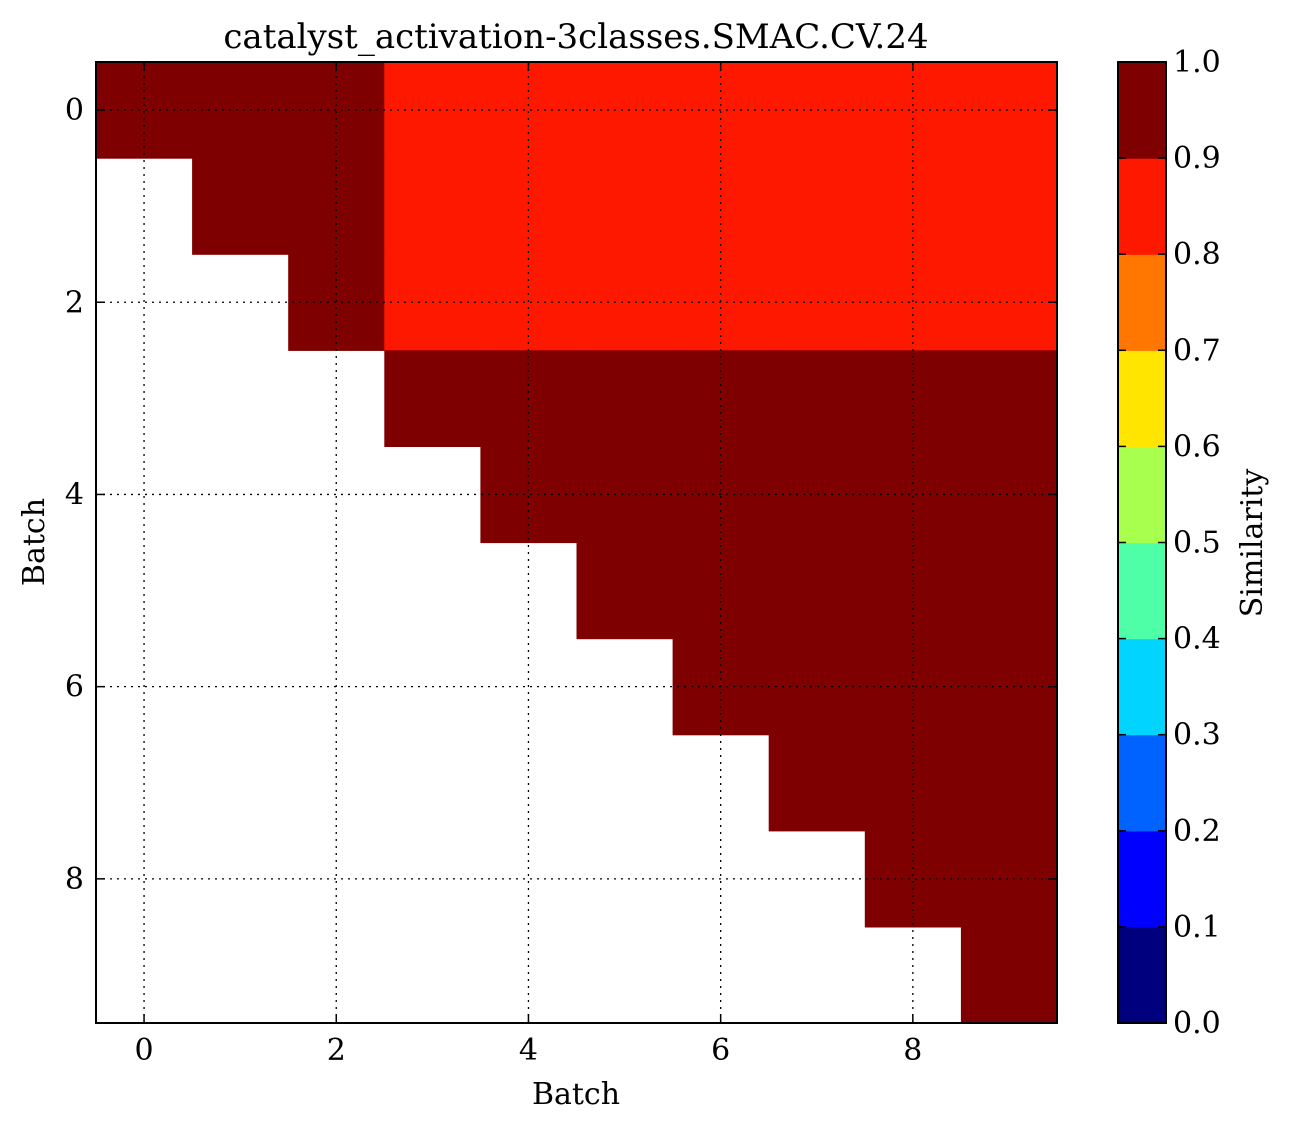  What do you see at coordinates (74, 879) in the screenshot?
I see `y-tick-label: 8` at bounding box center [74, 879].